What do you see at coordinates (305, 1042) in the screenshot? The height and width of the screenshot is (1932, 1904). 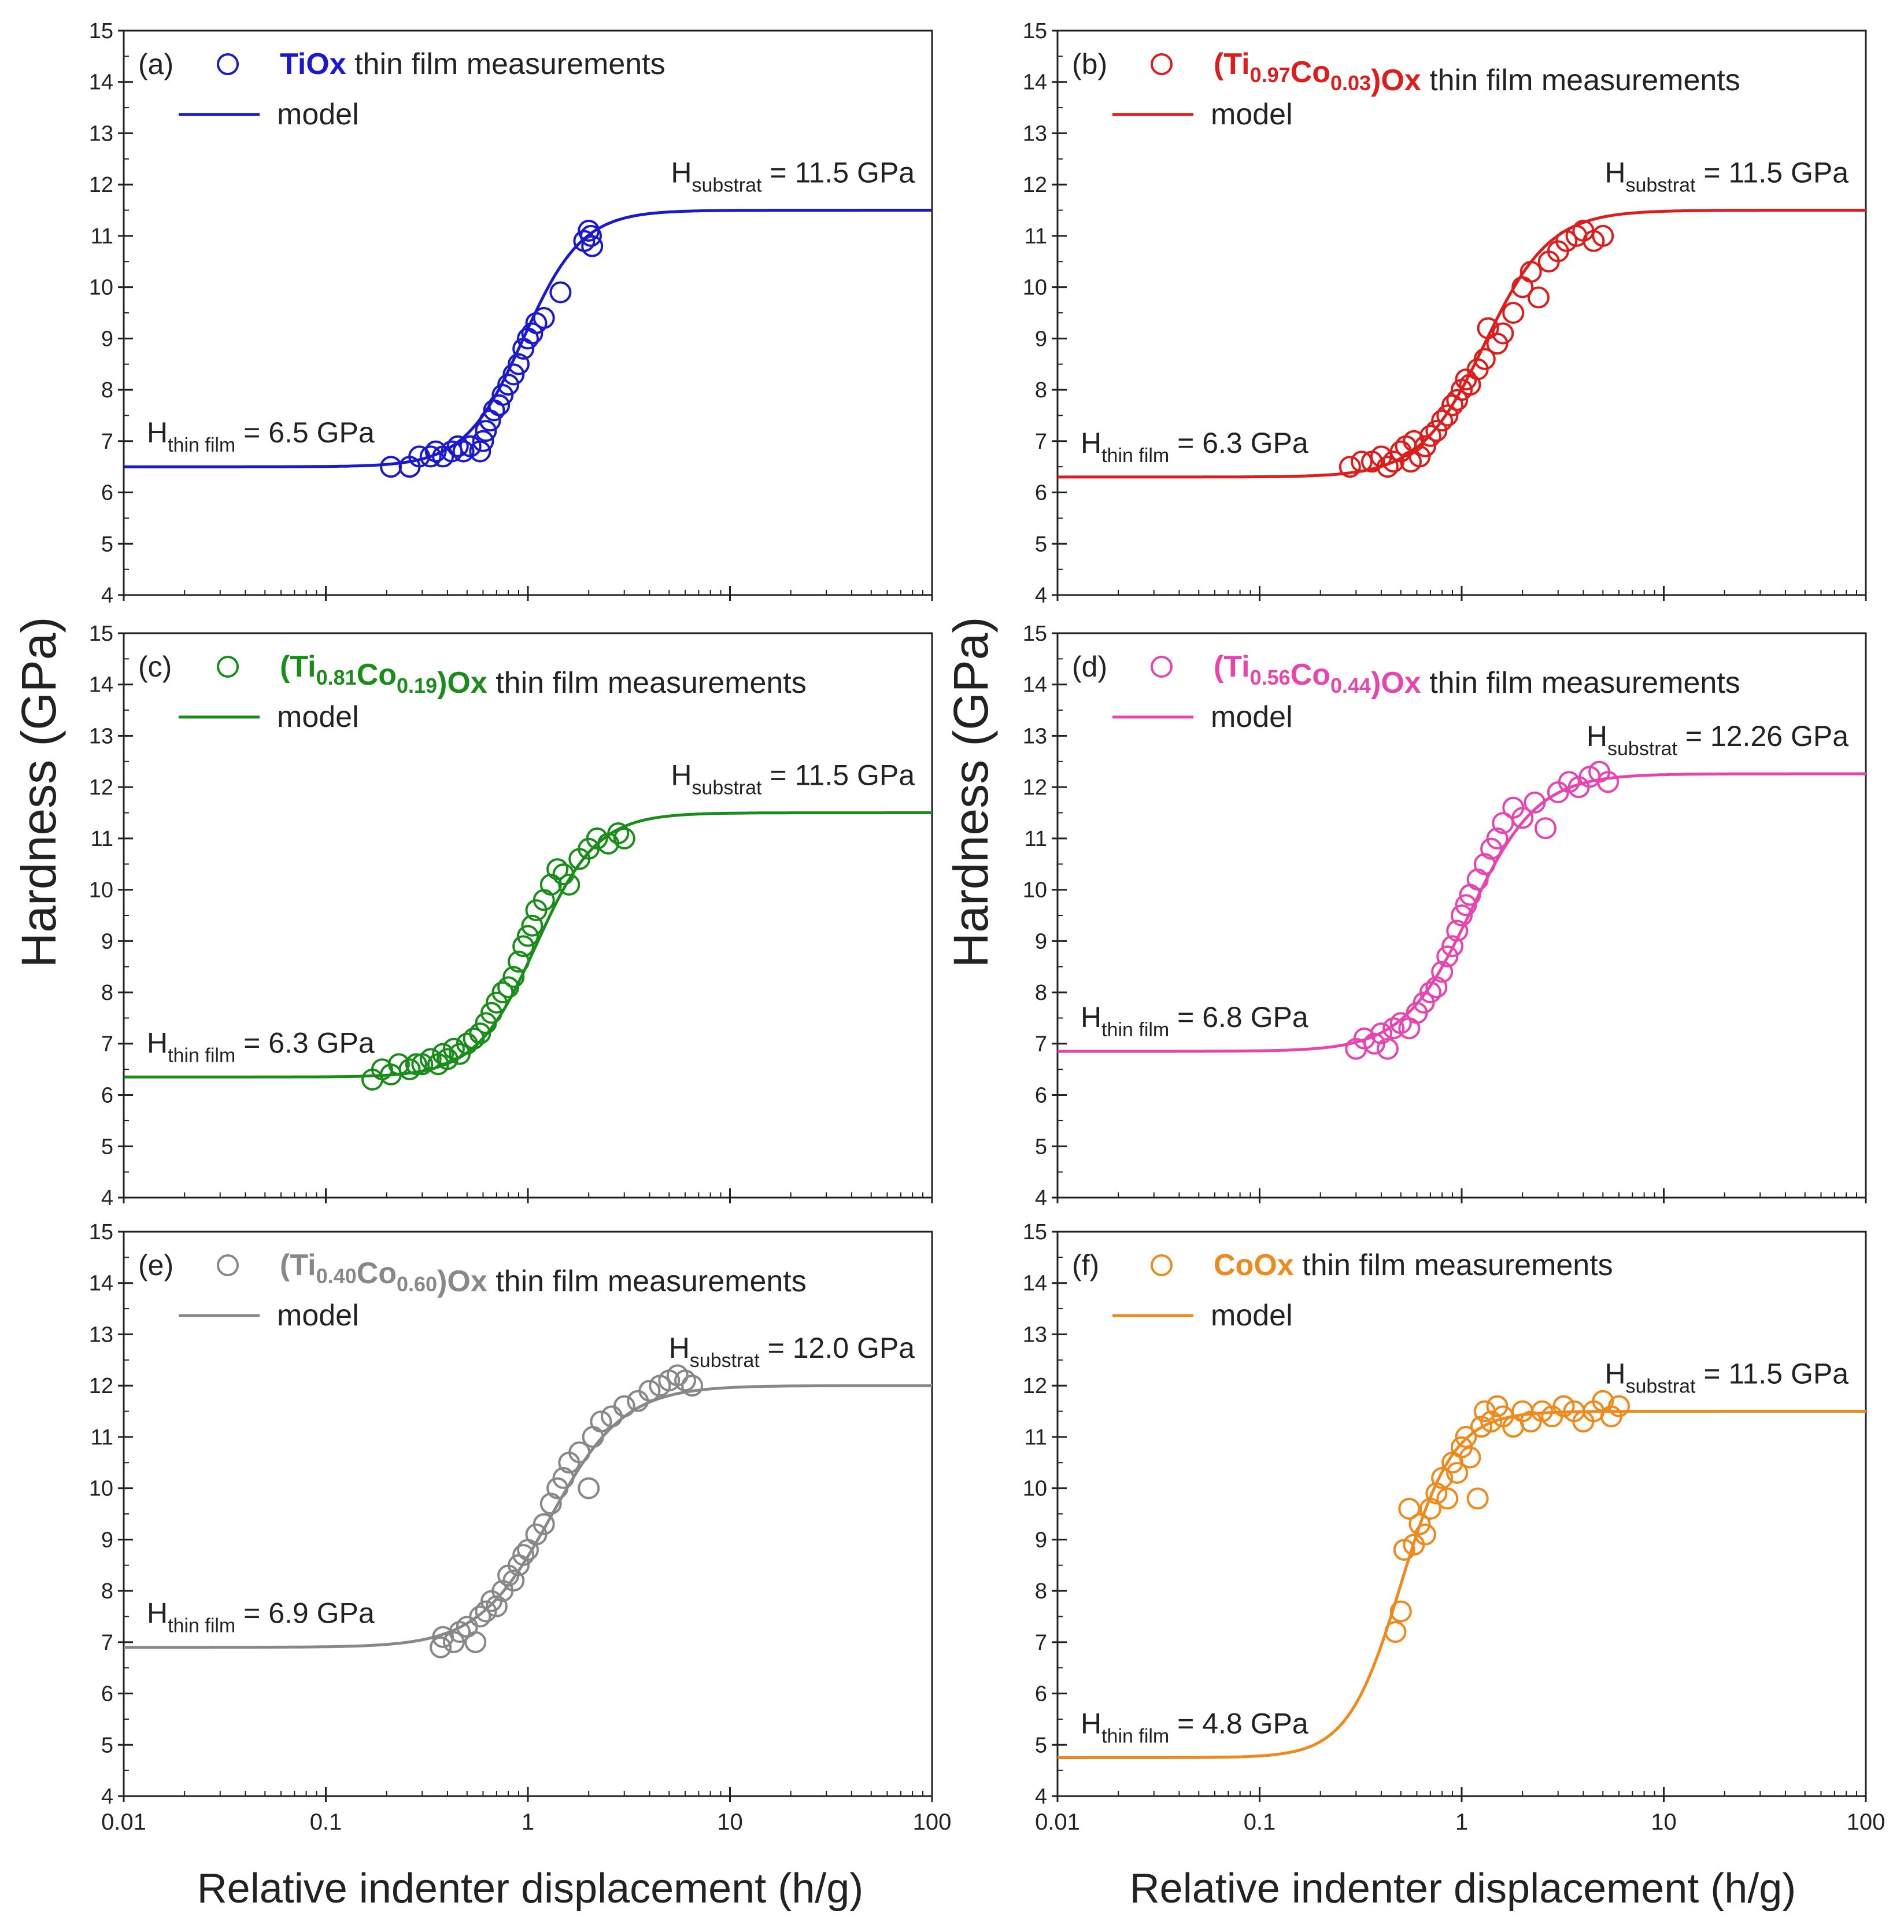 I see `h-value: = 6.3 GPa` at bounding box center [305, 1042].